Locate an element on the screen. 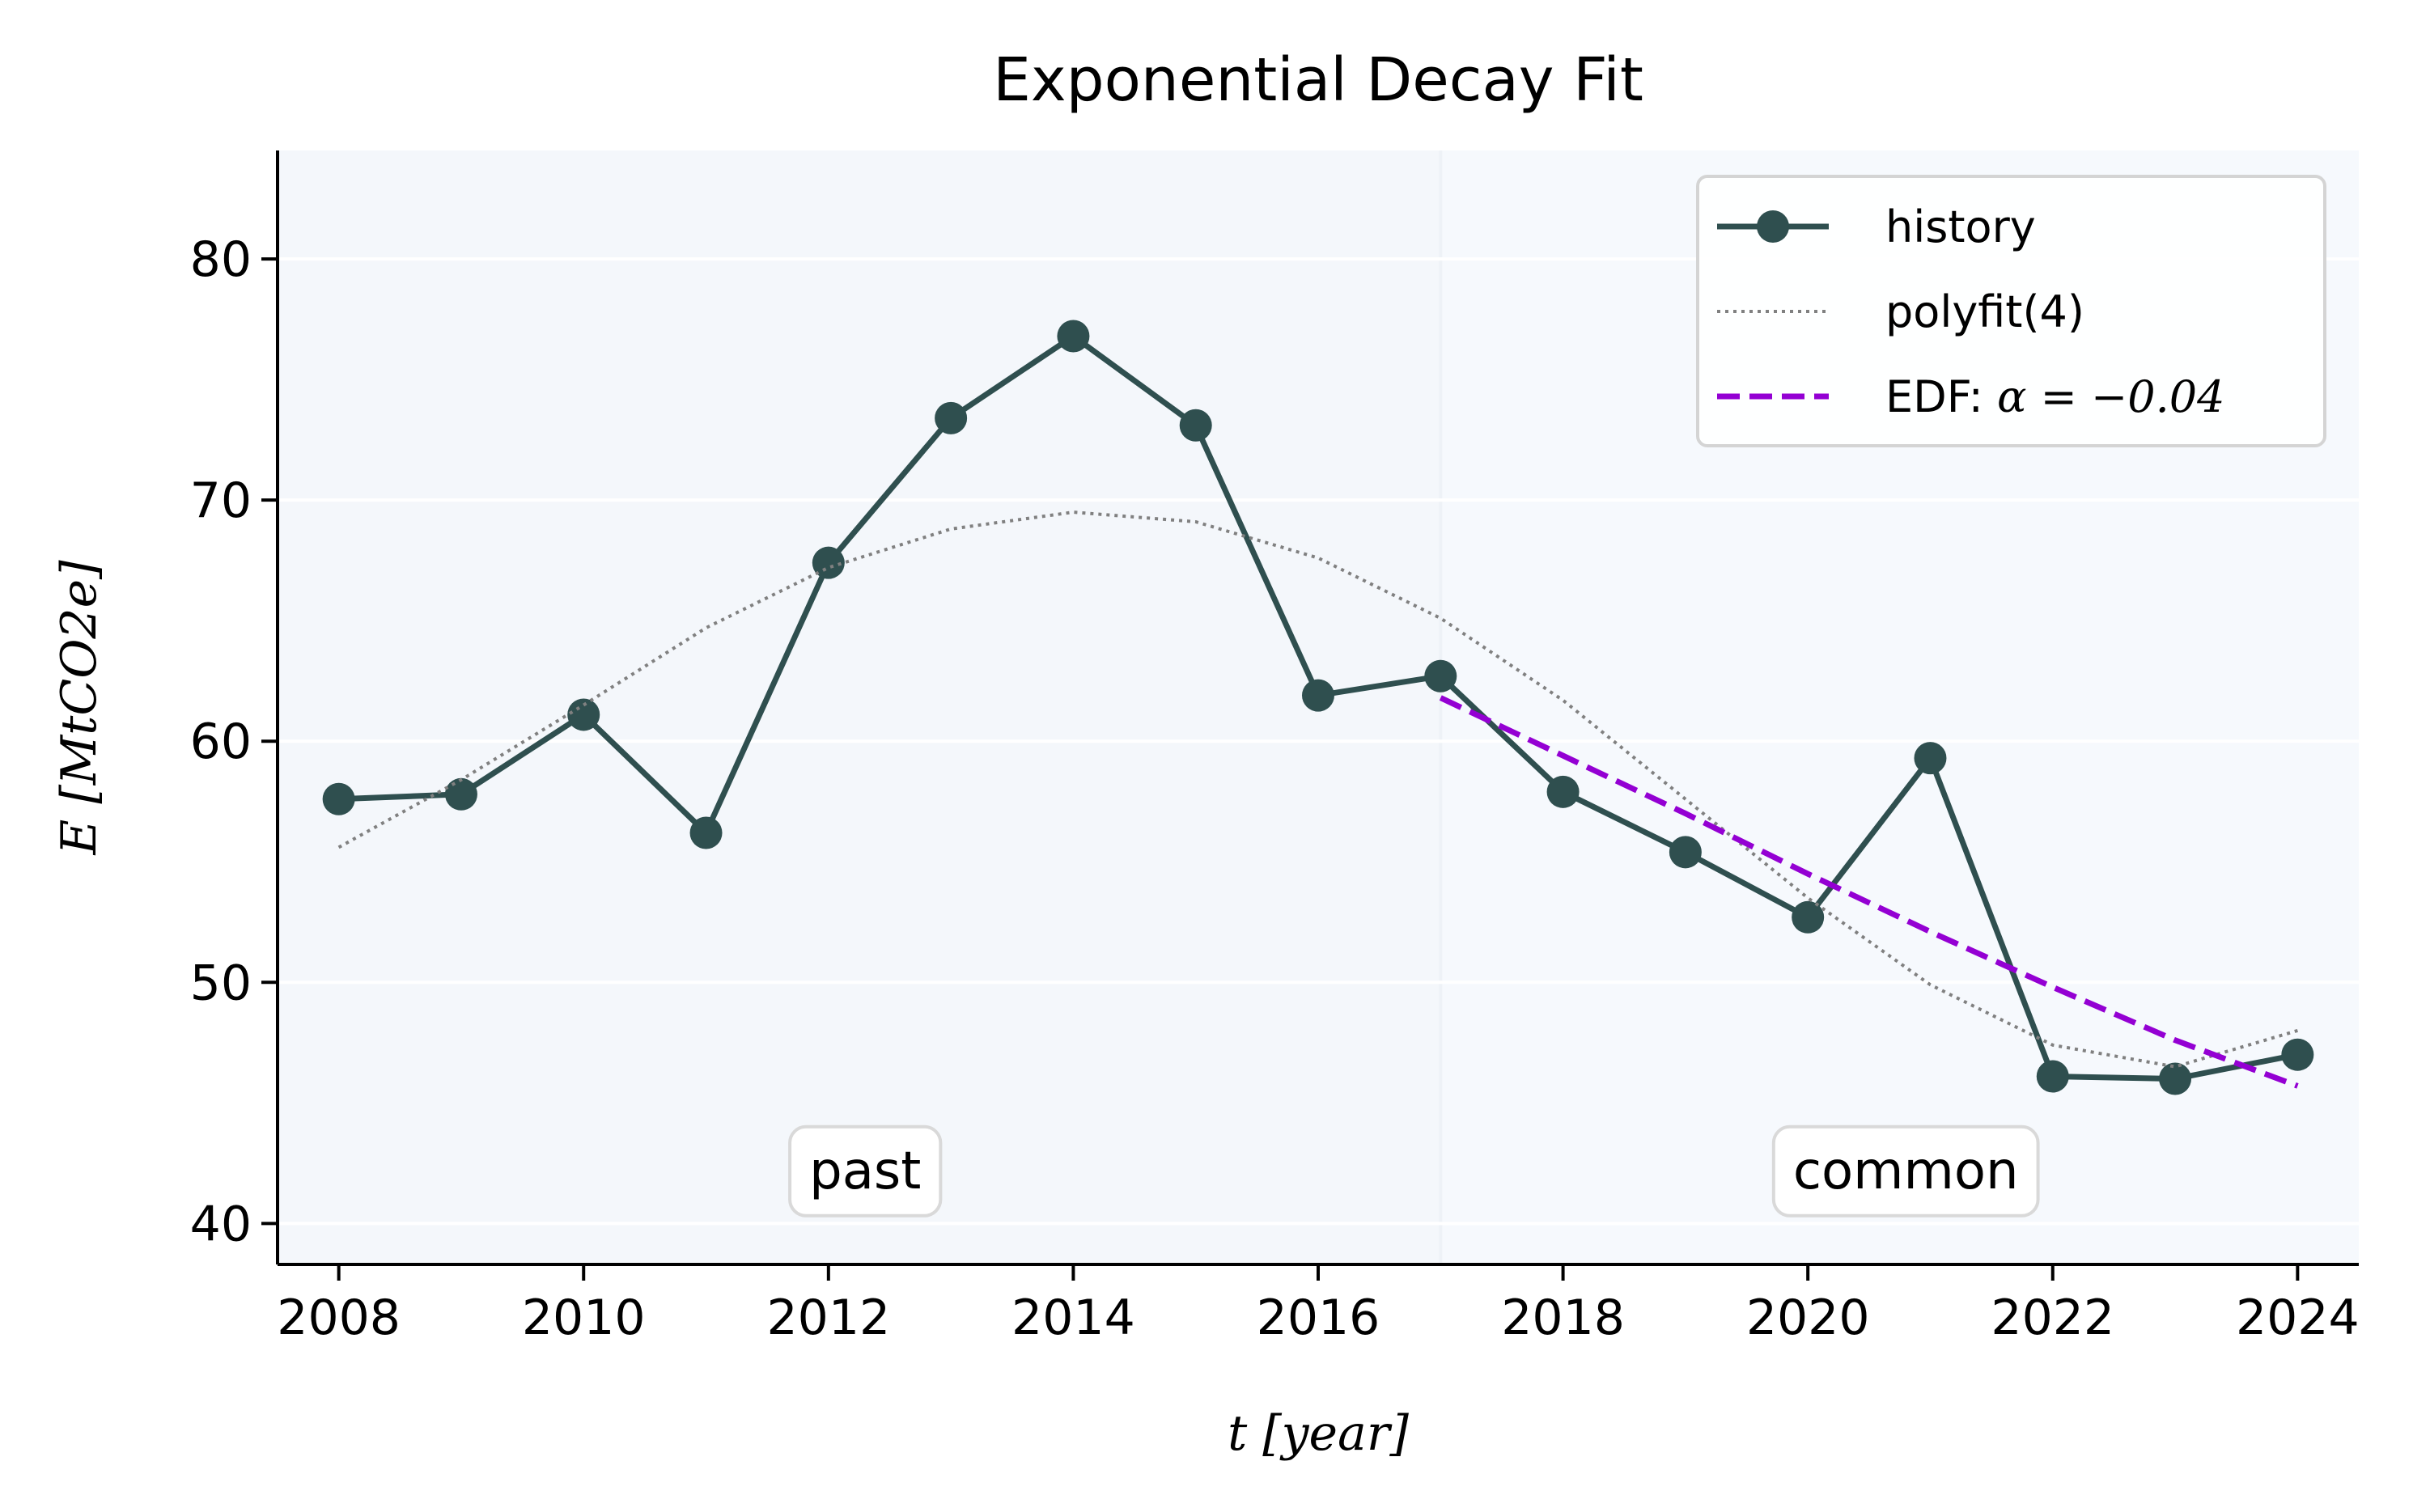 The image size is (2413, 1512). y-tick-label: 80 is located at coordinates (221, 259).